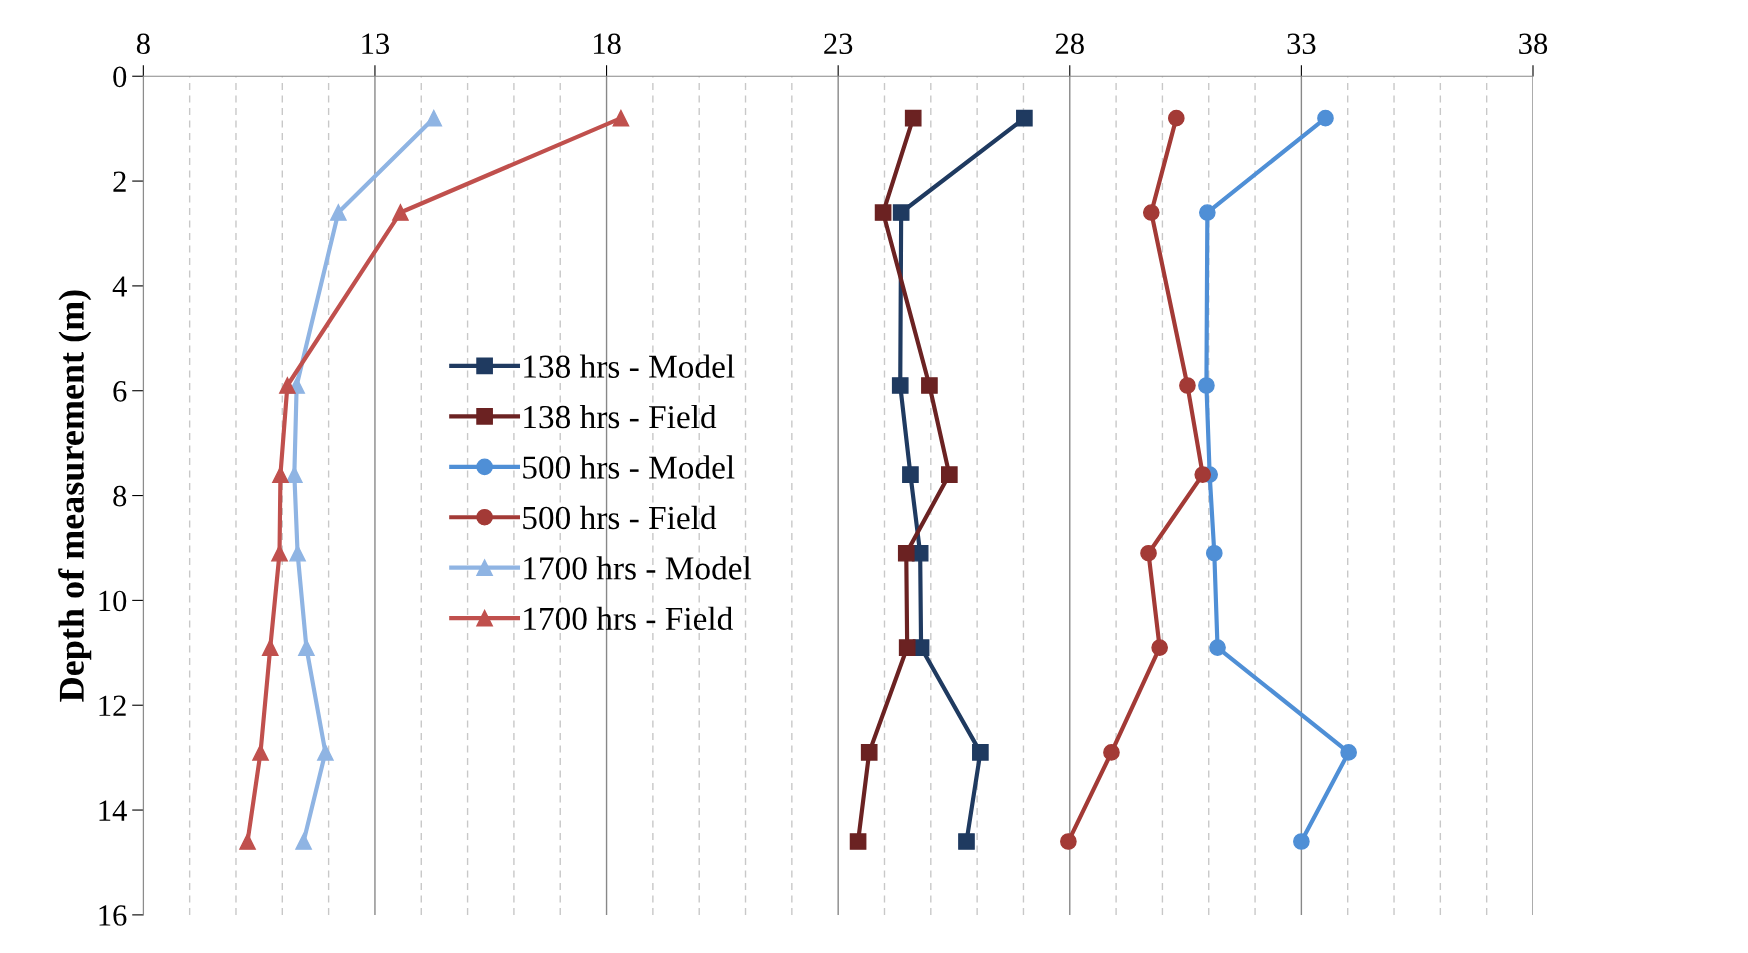  Describe the element at coordinates (113, 810) in the screenshot. I see `y-tick-label: 14` at that location.